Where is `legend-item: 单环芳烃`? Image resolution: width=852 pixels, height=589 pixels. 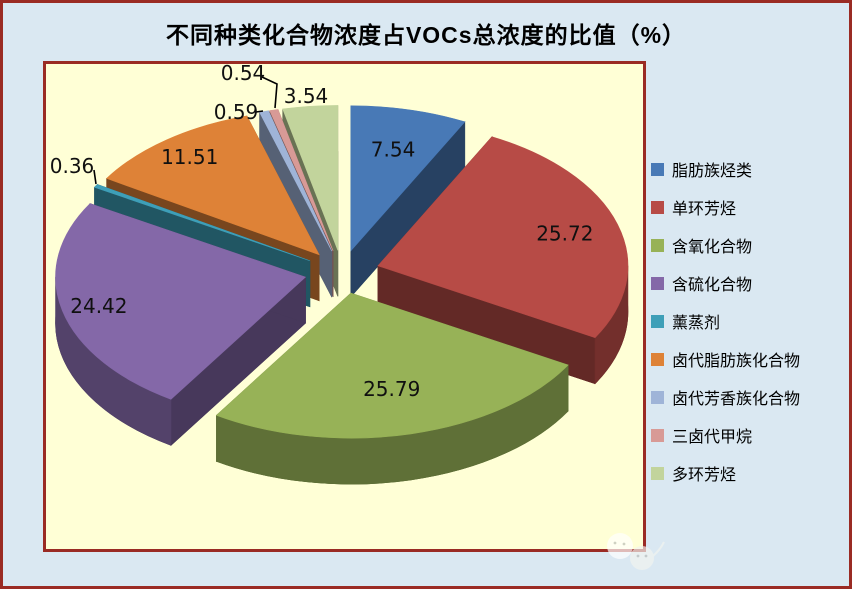 legend-item: 单环芳烃 is located at coordinates (725, 207).